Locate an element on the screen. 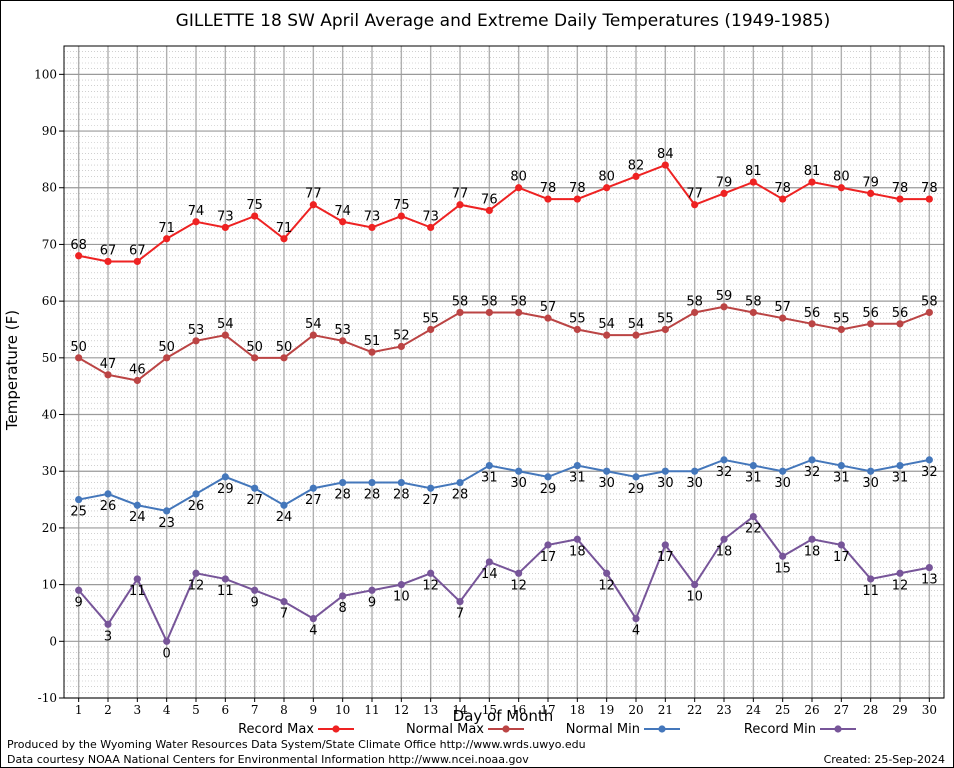  record-max-data-label: 82 is located at coordinates (636, 165).